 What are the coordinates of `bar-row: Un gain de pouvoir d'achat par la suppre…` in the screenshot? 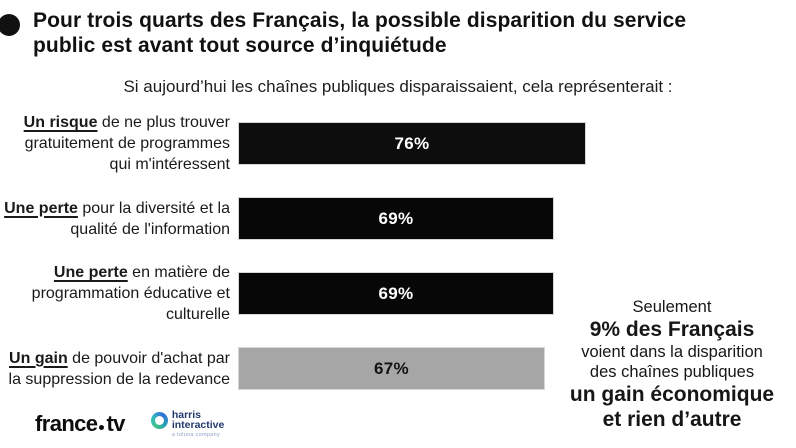 It's located at (310, 368).